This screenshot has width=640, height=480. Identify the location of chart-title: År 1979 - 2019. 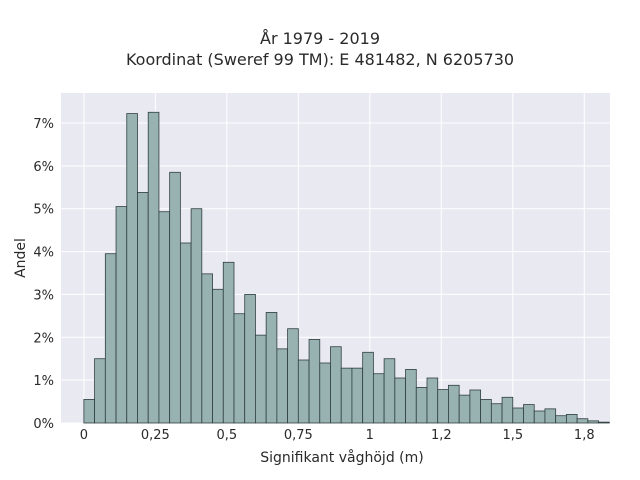
(320, 38).